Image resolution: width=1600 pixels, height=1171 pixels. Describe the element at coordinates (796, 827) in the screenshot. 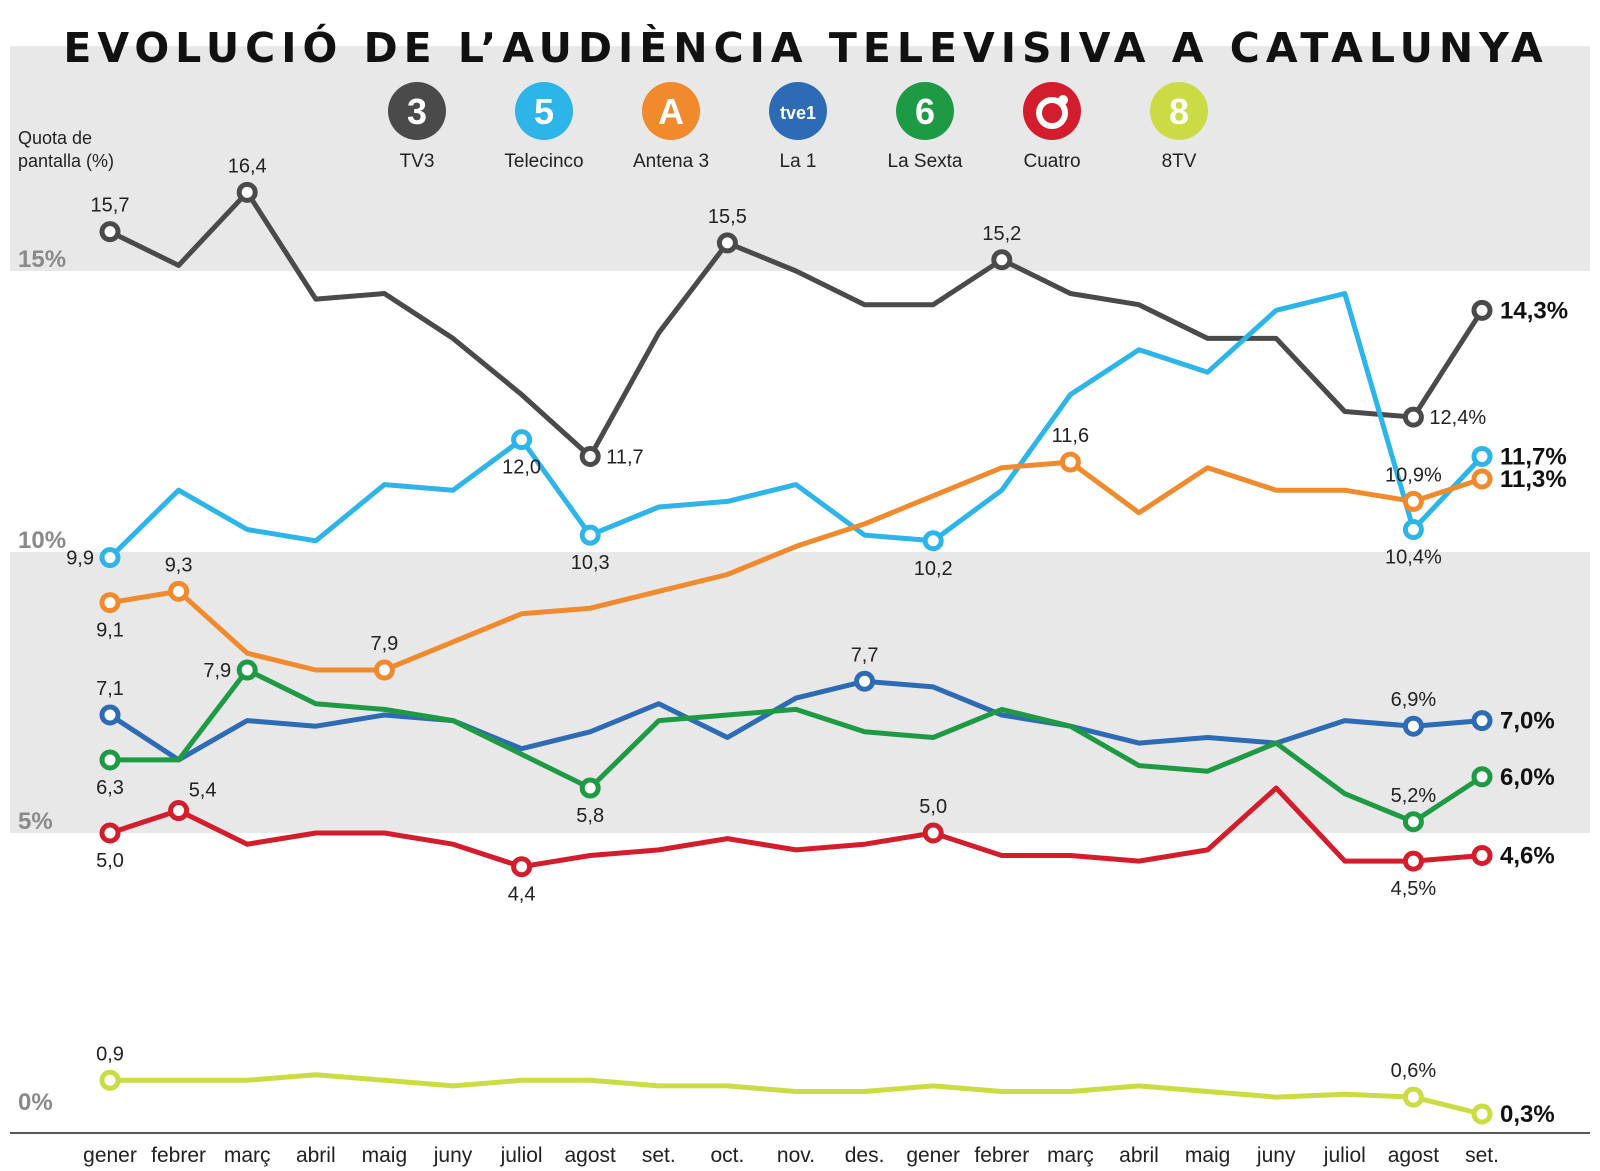

I see `series-line-cuatro` at that location.